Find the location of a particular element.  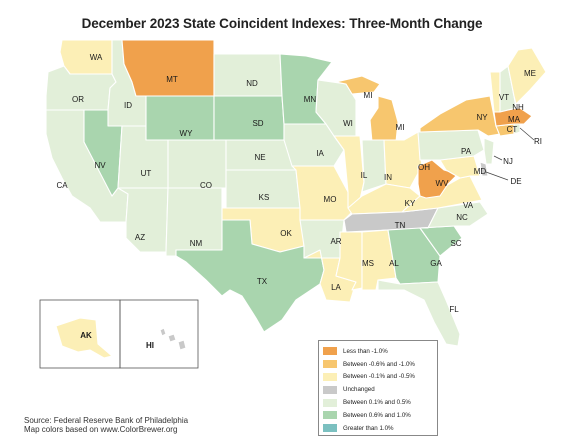

leader-line-nj is located at coordinates (498, 158).